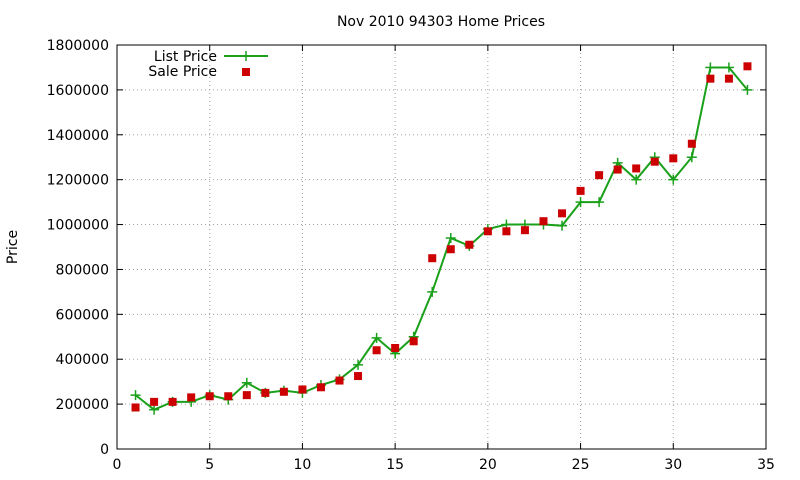 The image size is (800, 480). What do you see at coordinates (441, 22) in the screenshot?
I see `chart-title: Nov 2010 94303 Home Prices` at bounding box center [441, 22].